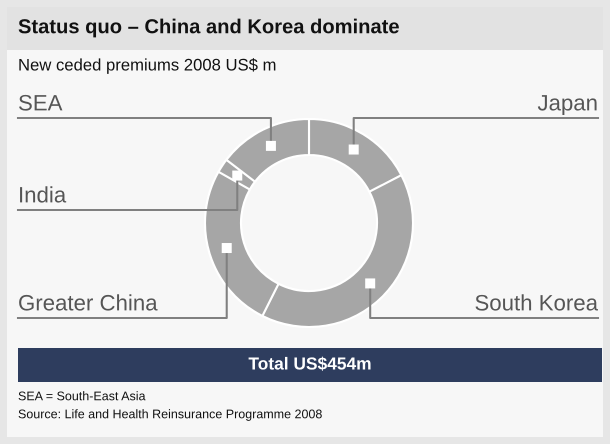 The width and height of the screenshot is (610, 444). What do you see at coordinates (170, 415) in the screenshot?
I see `source-note: Source: Life and Health Reinsurance Programme 2008` at bounding box center [170, 415].